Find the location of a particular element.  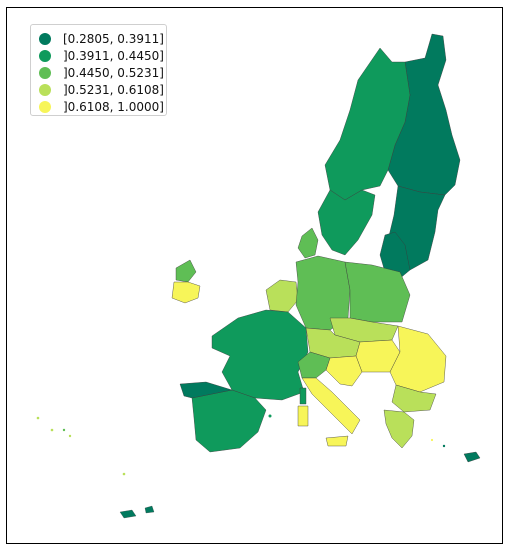

region-northern-sweden is located at coordinates (367, 124).